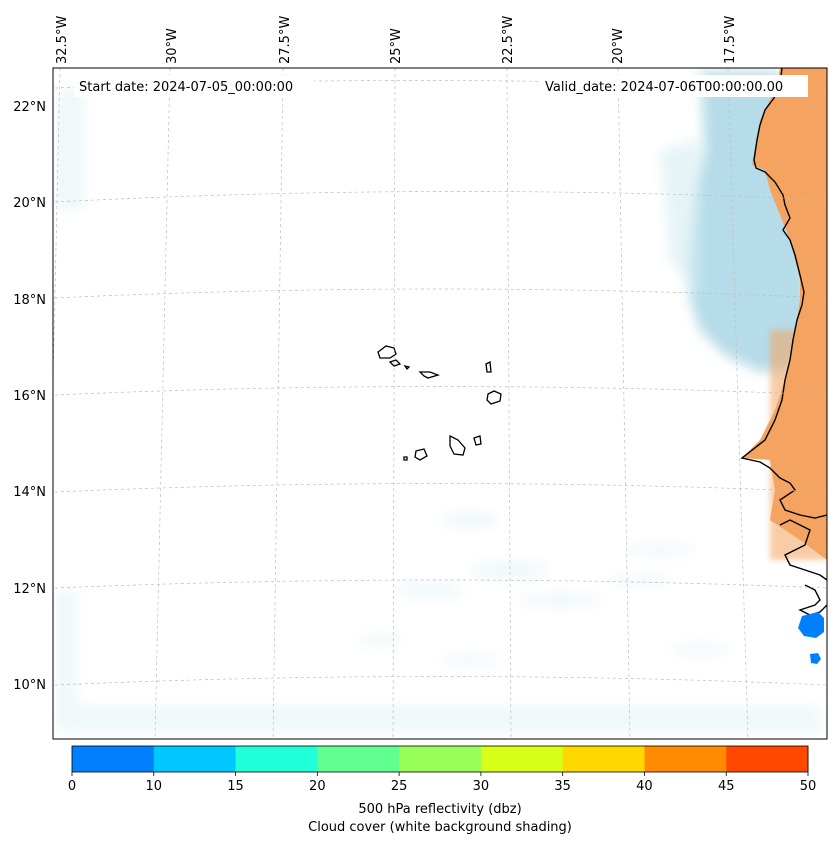  I want to click on island-santiago, so click(457, 445).